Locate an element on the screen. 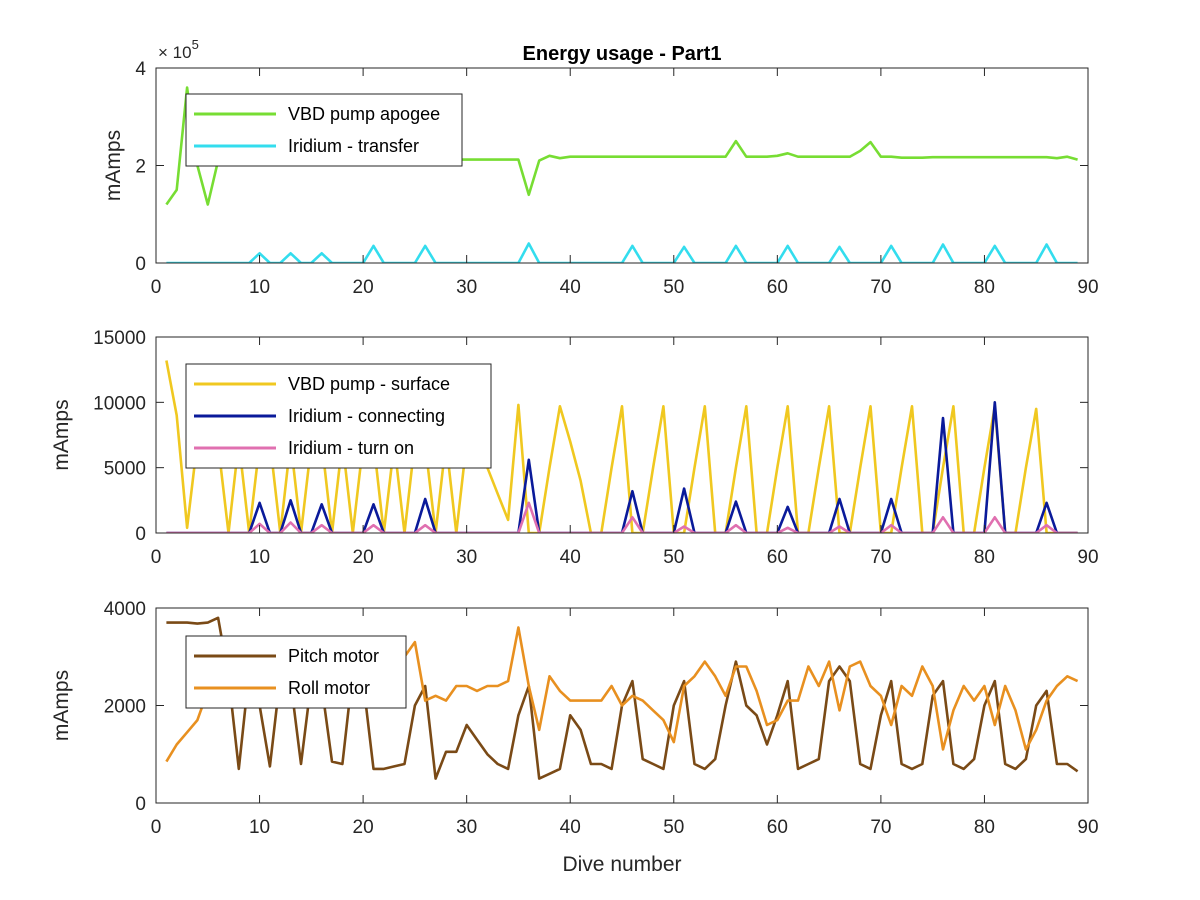 This screenshot has width=1200, height=900. y-tick-label: 4 is located at coordinates (140, 69).